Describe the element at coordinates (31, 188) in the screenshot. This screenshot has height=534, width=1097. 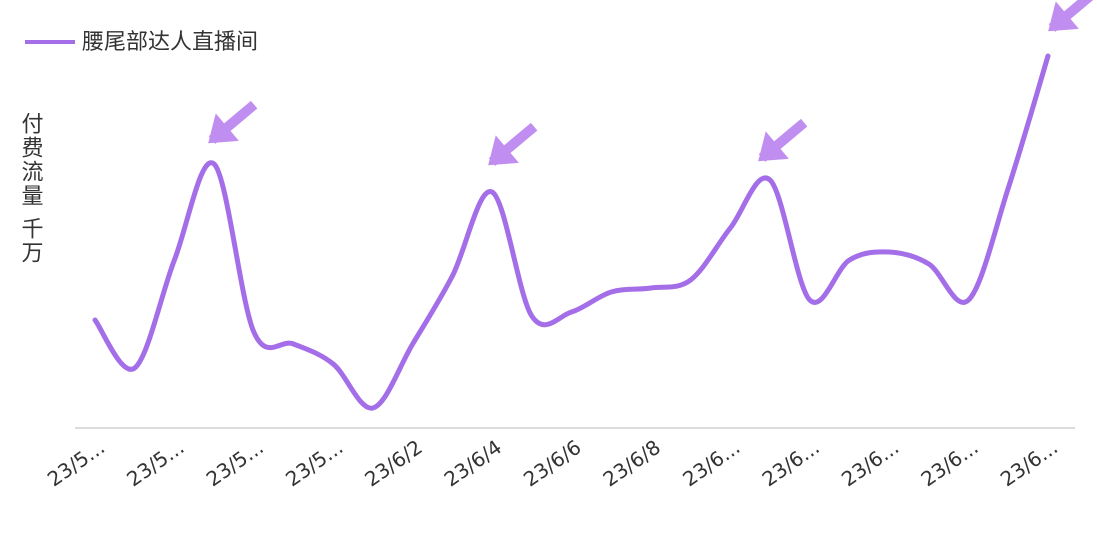
I see `y-axis-label: 付费流量 千万` at that location.